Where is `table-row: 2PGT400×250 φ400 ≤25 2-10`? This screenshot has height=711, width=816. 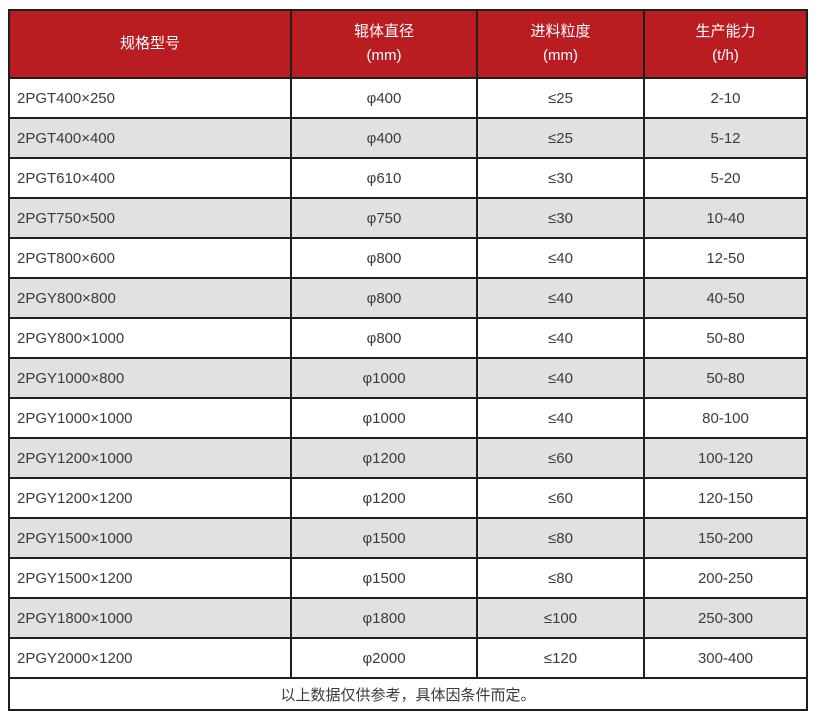 table-row: 2PGT400×250 φ400 ≤25 2-10 is located at coordinates (408, 98).